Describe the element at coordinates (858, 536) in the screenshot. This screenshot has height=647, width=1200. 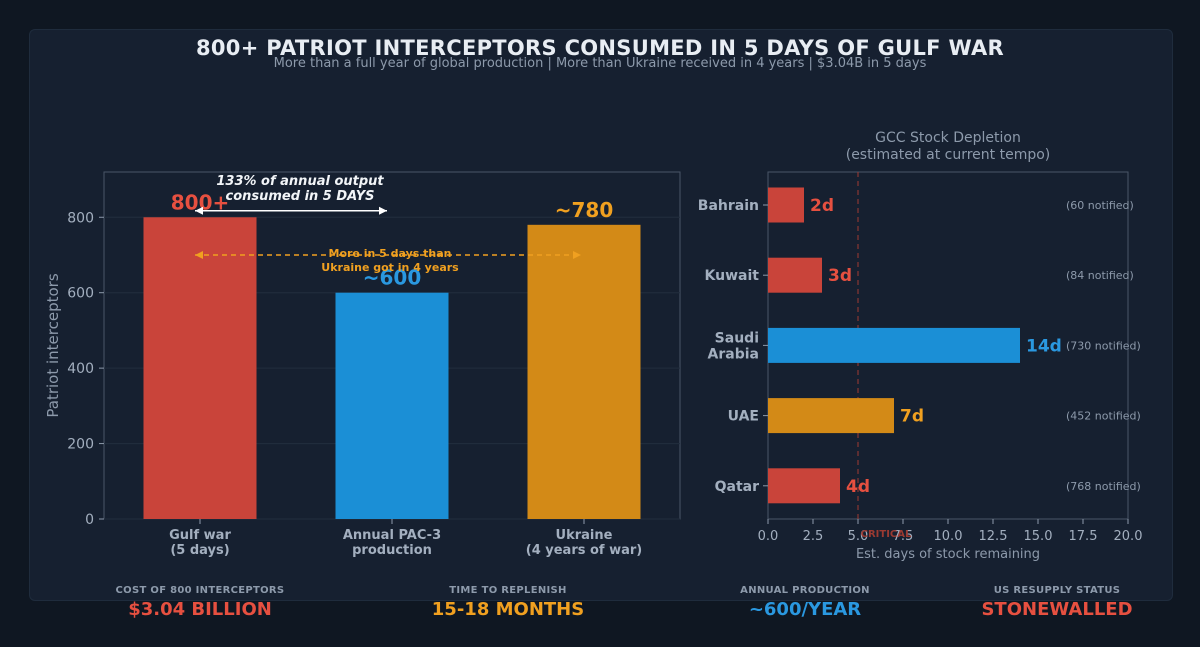
I see `chart2-xtick-label: 5.0` at that location.